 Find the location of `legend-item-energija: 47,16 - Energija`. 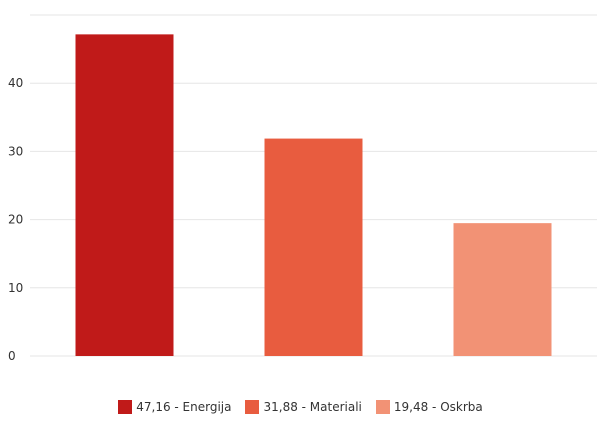

legend-item-energija: 47,16 - Energija is located at coordinates (174, 407).